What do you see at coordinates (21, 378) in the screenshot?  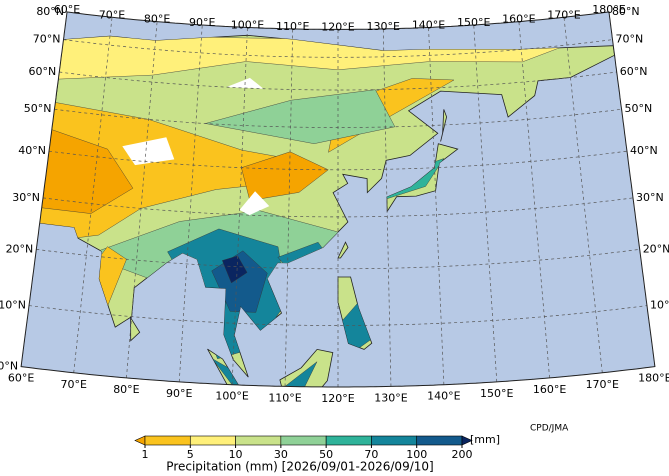 I see `longitude-label-bottom: 60°E` at bounding box center [21, 378].